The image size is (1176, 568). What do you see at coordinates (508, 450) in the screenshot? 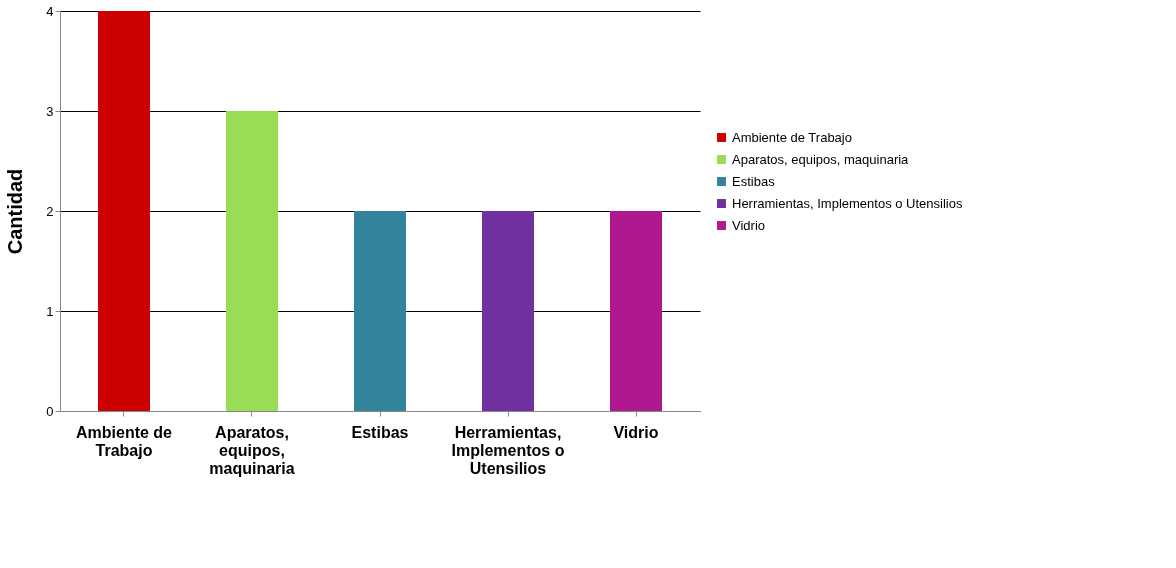
I see `x-tick-label: Herramientas, Implementos o Utensilios` at bounding box center [508, 450].